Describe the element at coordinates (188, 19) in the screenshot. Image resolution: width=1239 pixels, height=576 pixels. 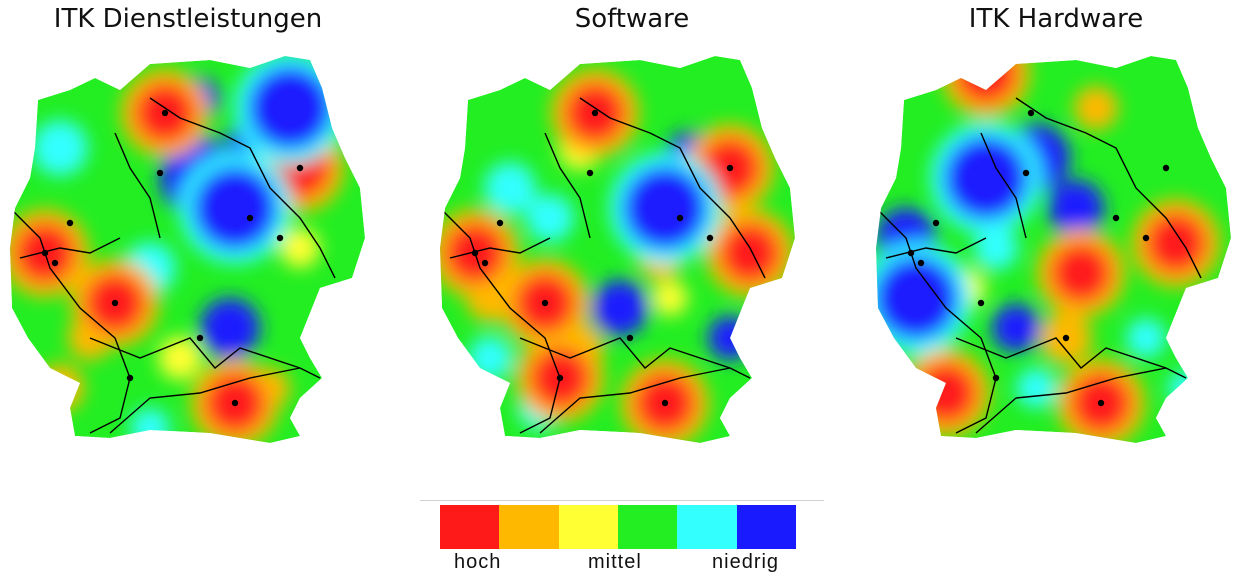
I see `panel-title-itk-dienstleistungen: ITK Dienstleistungen` at that location.